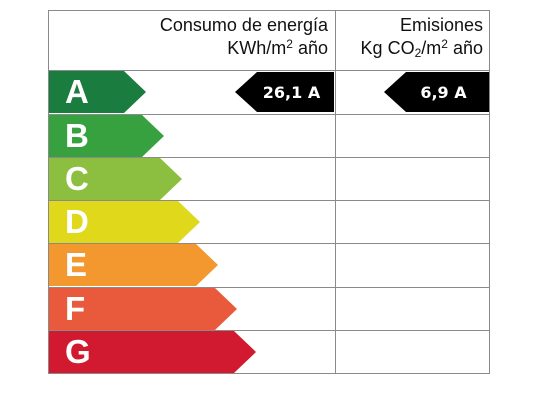 This screenshot has height=401, width=539. Describe the element at coordinates (133, 265) in the screenshot. I see `rating-bar-e: E` at that location.